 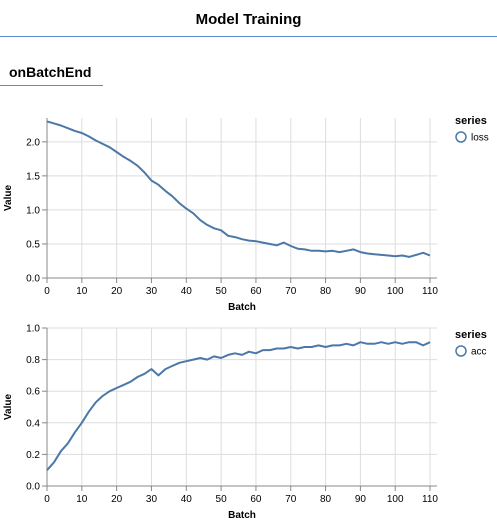 What do you see at coordinates (430, 499) in the screenshot?
I see `acc-x-tick-label: 110` at bounding box center [430, 499].